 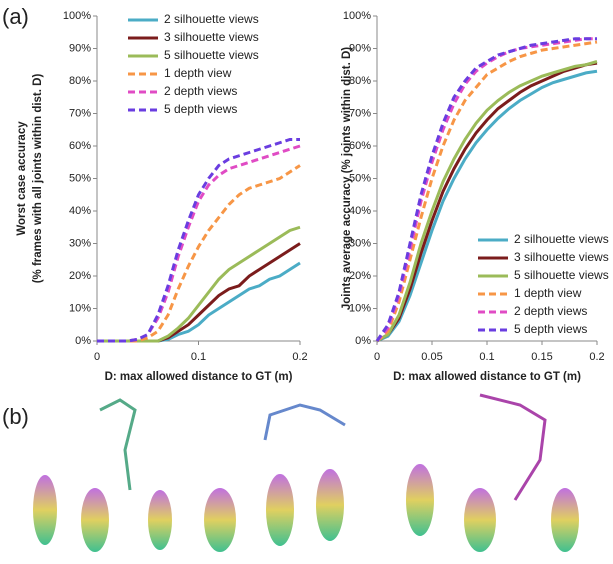 What do you see at coordinates (15, 16) in the screenshot?
I see `panel-label: (a)` at bounding box center [15, 16].